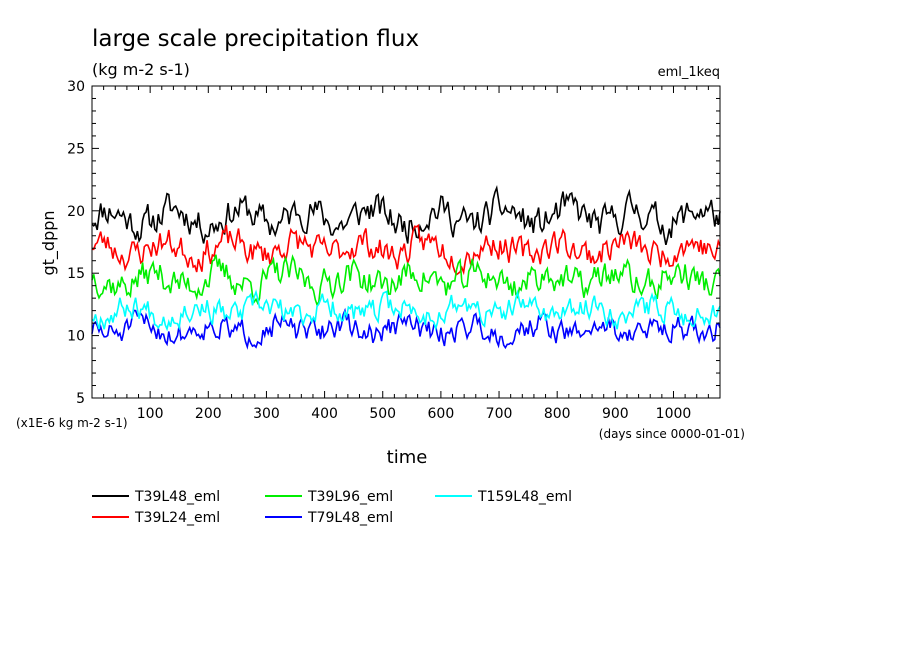 The image size is (904, 654). Describe the element at coordinates (177, 518) in the screenshot. I see `legend-label: T39L24_eml` at that location.